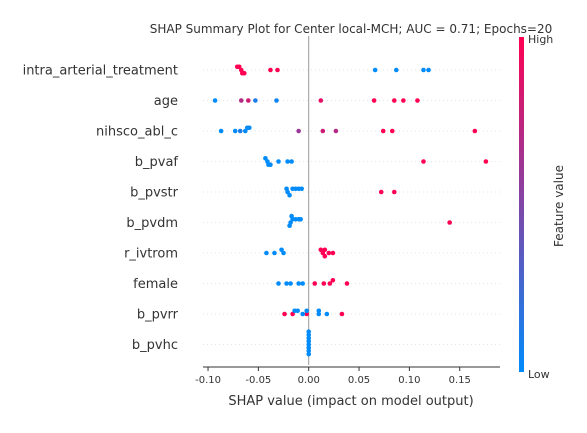  I want to click on feature-label: b_pvdm, so click(152, 223).